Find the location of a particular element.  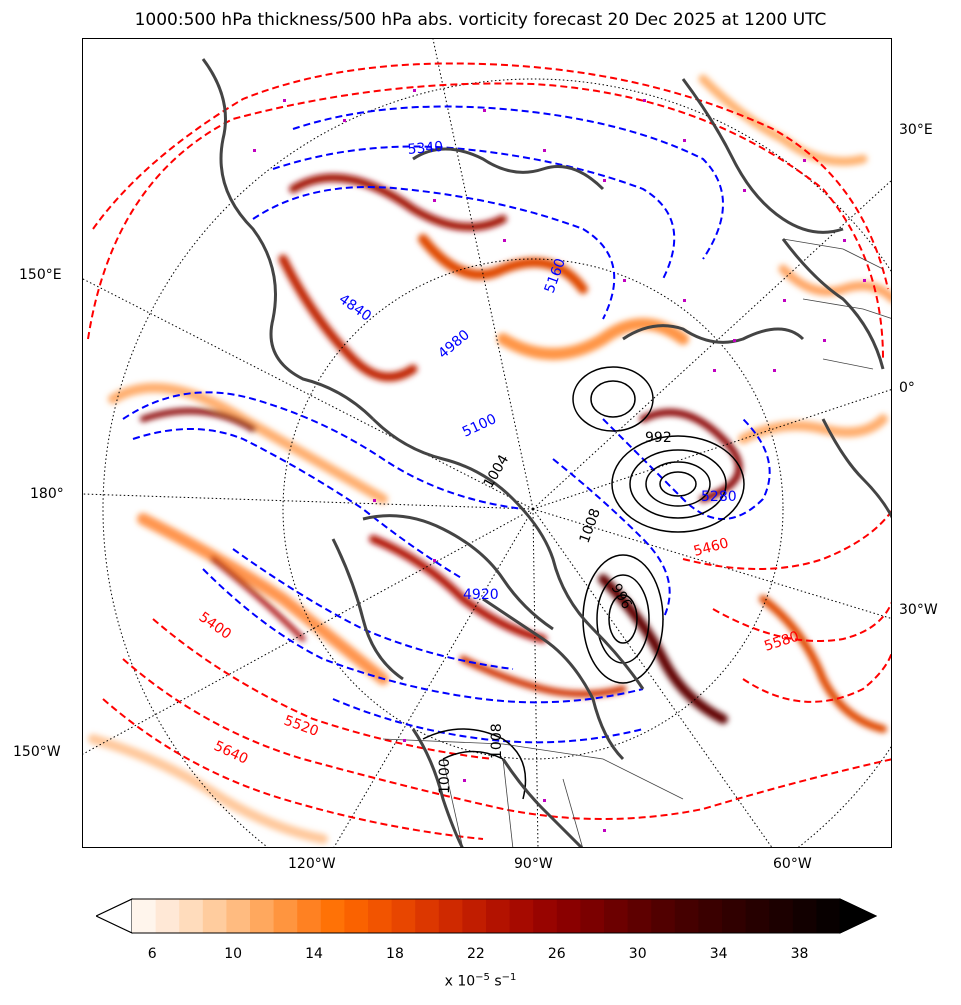

longitude-label-30e: 30°E is located at coordinates (916, 130).